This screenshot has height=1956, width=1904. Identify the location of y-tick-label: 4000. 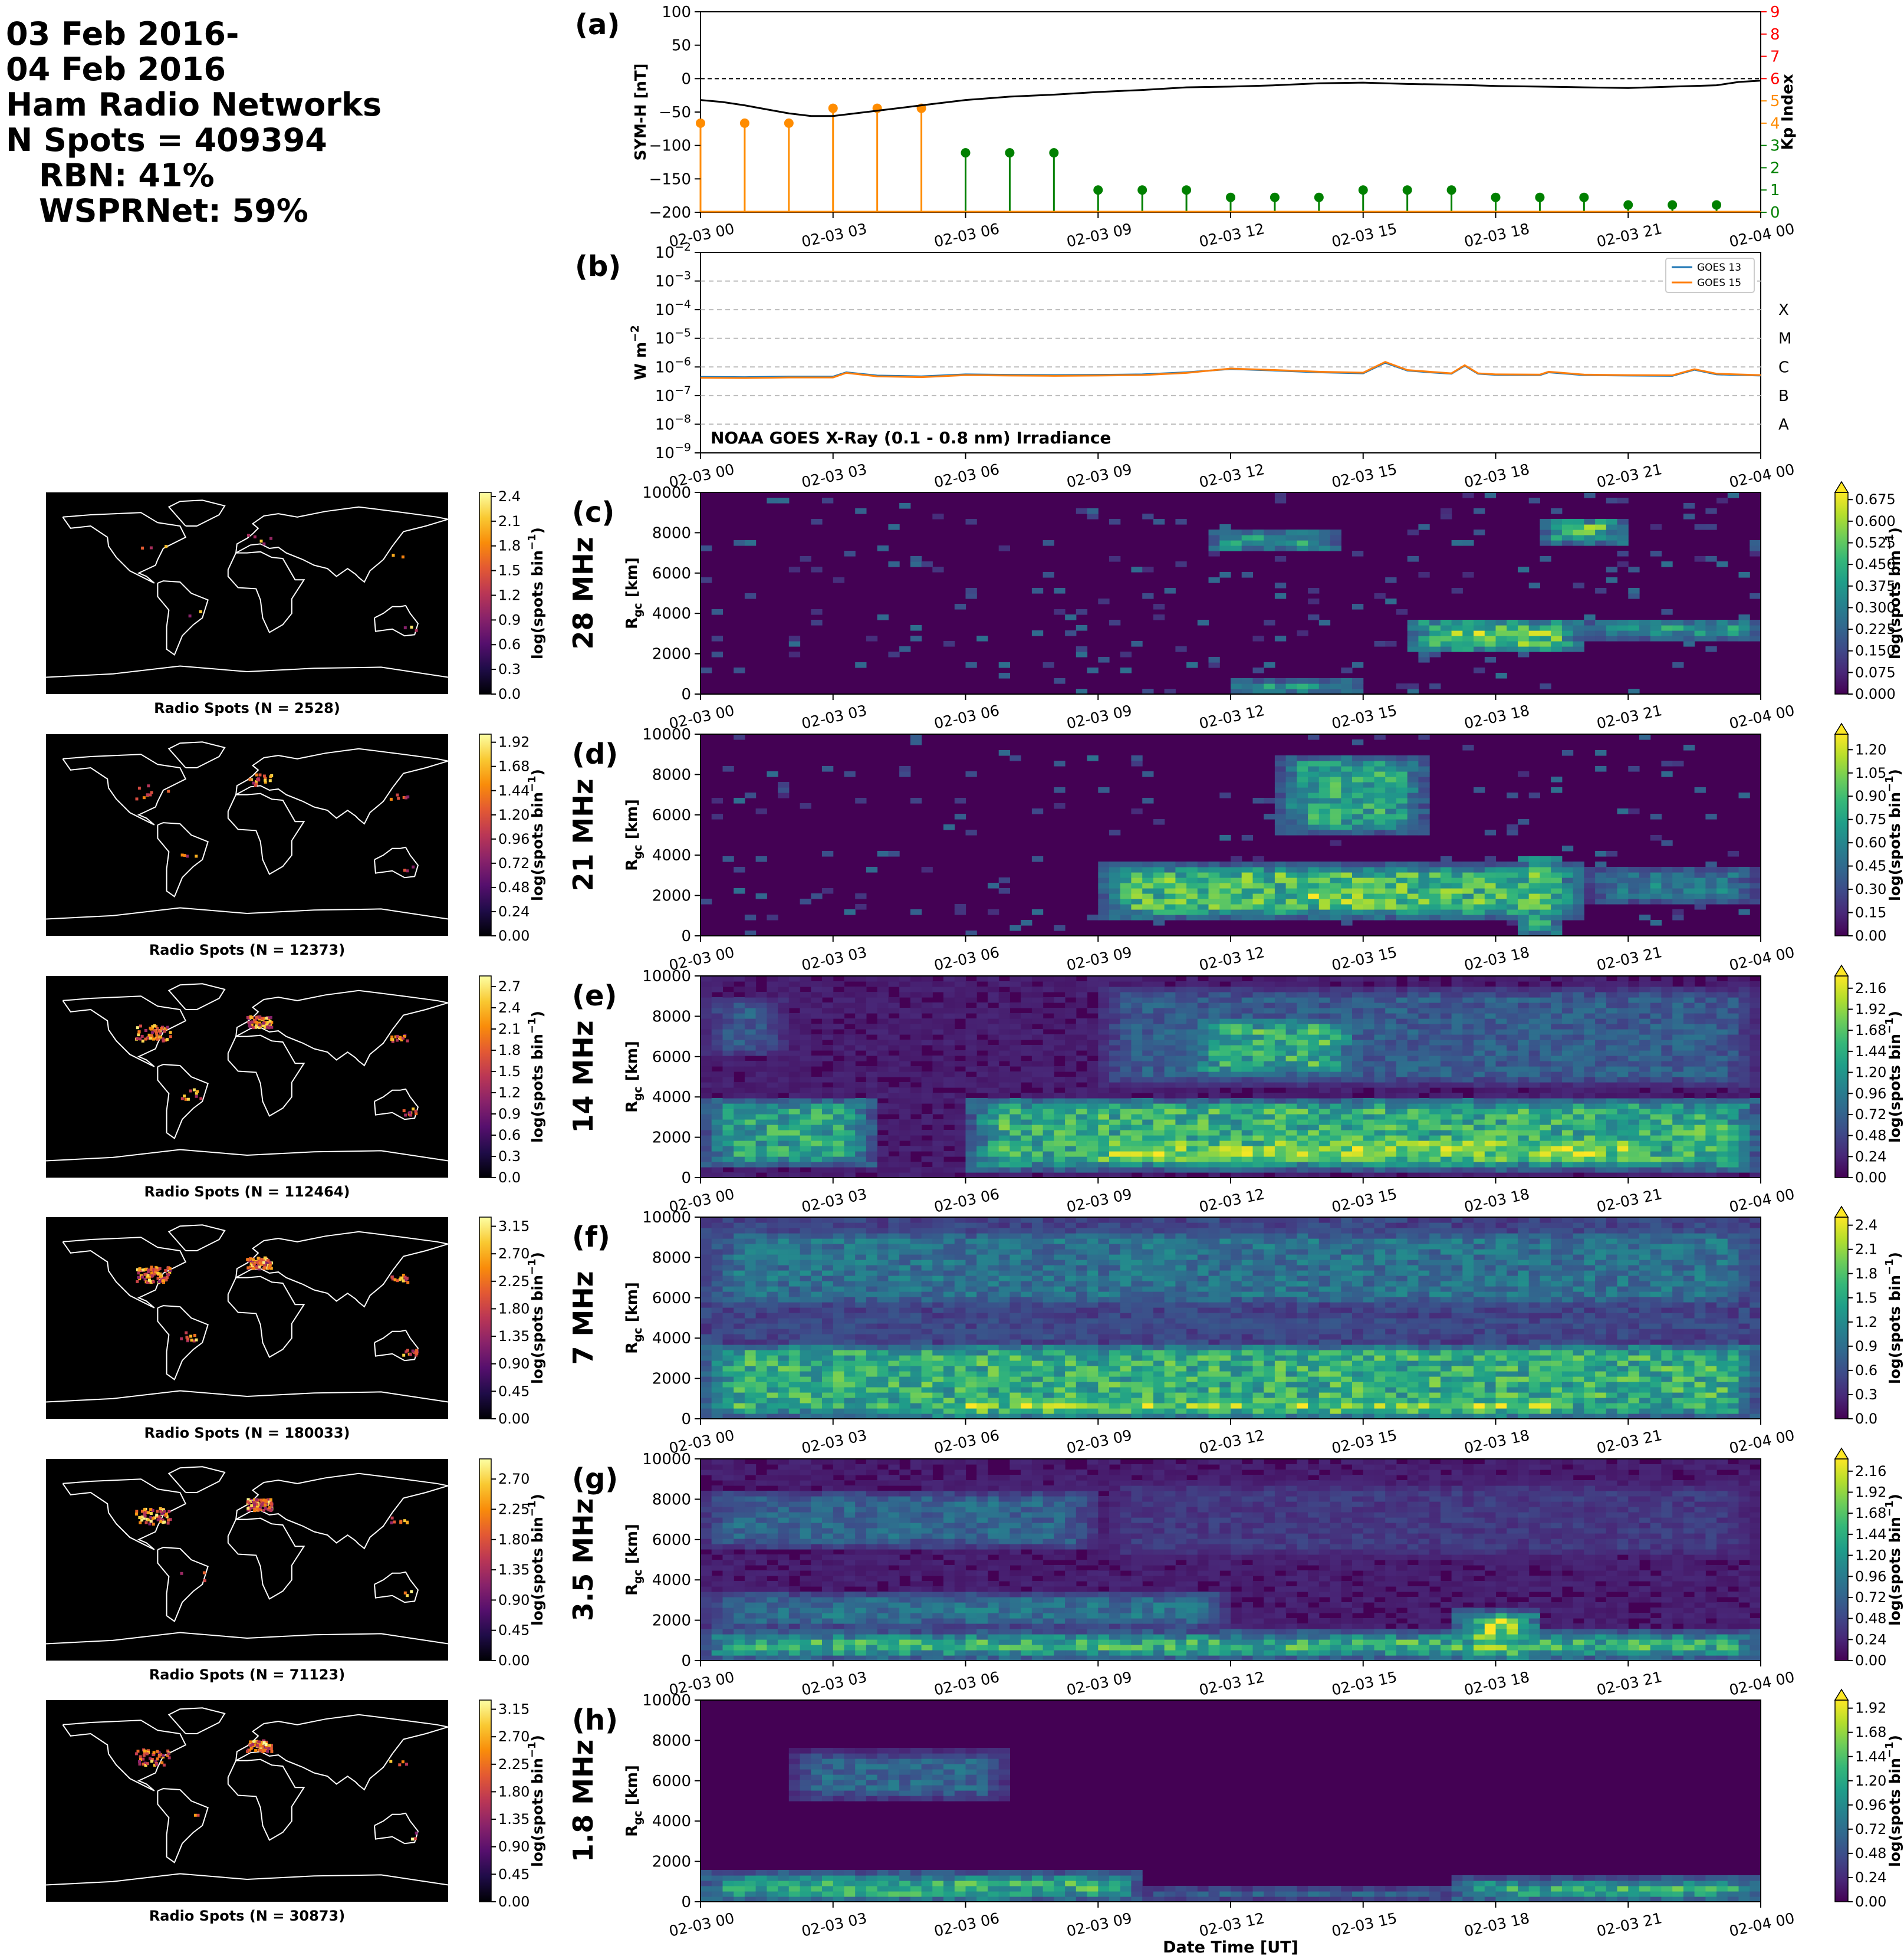
(671, 614).